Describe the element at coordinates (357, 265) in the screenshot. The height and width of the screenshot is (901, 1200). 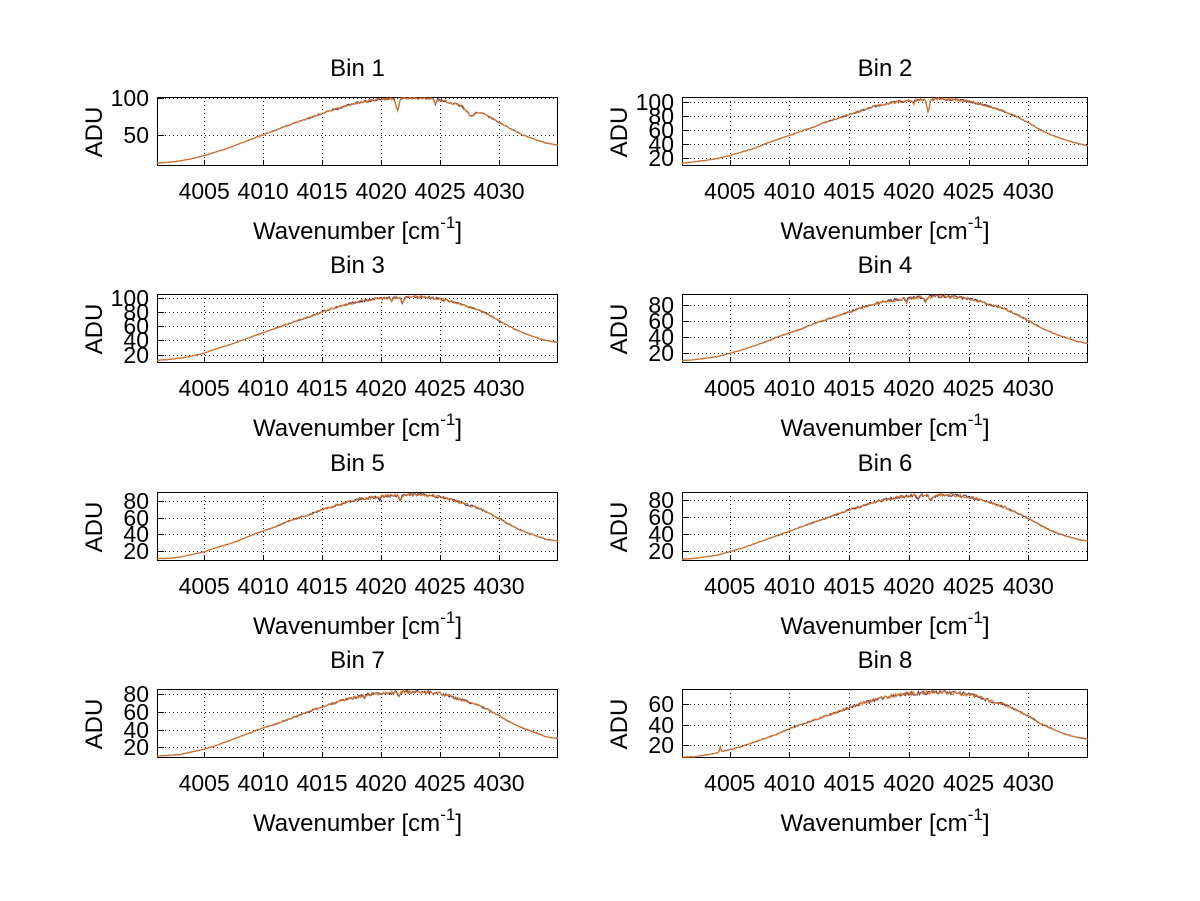
I see `subplot-title: Bin 3` at that location.